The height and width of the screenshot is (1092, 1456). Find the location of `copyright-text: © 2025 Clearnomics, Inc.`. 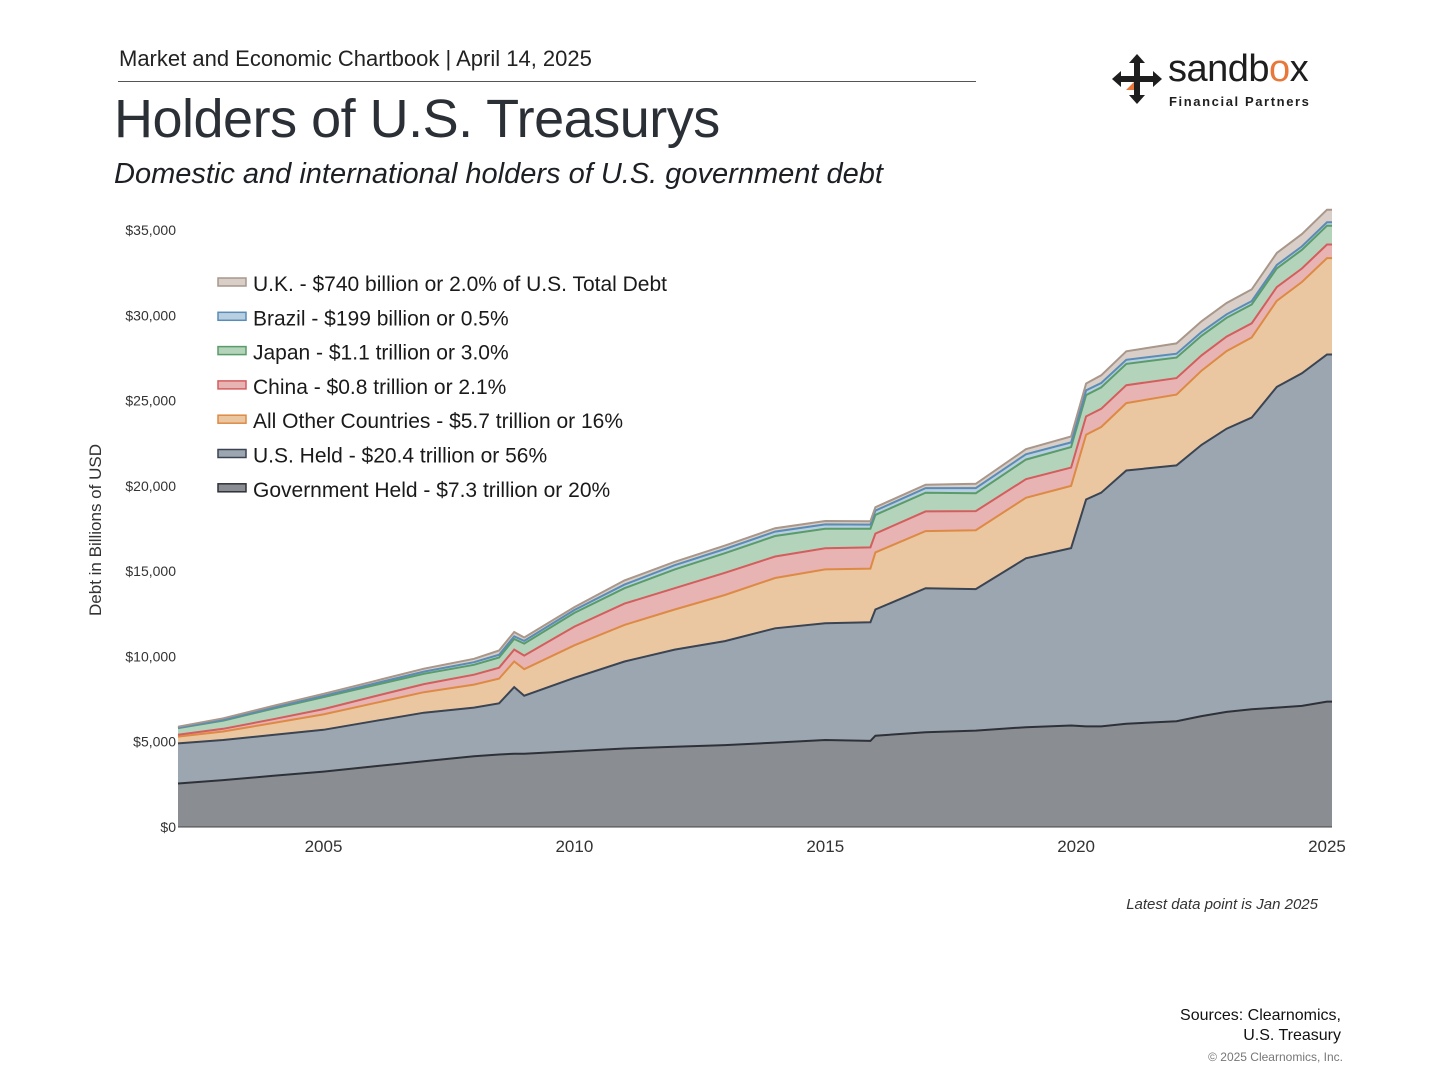

copyright-text: © 2025 Clearnomics, Inc. is located at coordinates (1275, 1057).